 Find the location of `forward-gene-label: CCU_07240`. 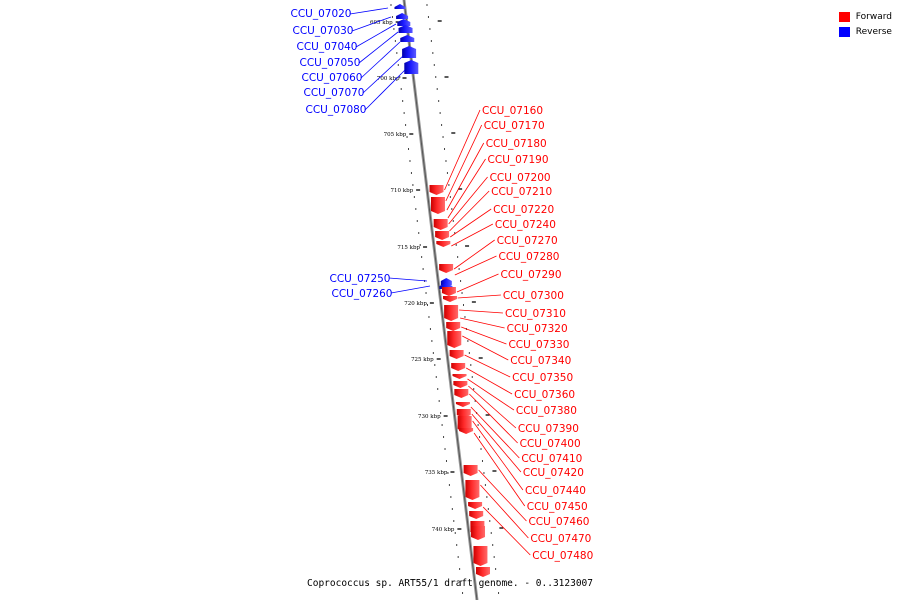

forward-gene-label: CCU_07240 is located at coordinates (525, 225).